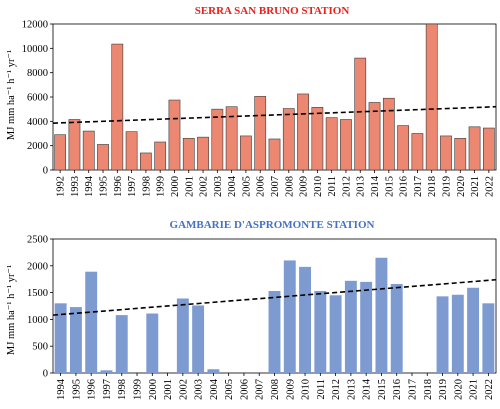  What do you see at coordinates (161, 186) in the screenshot?
I see `x-tick-label: 1999` at bounding box center [161, 186].